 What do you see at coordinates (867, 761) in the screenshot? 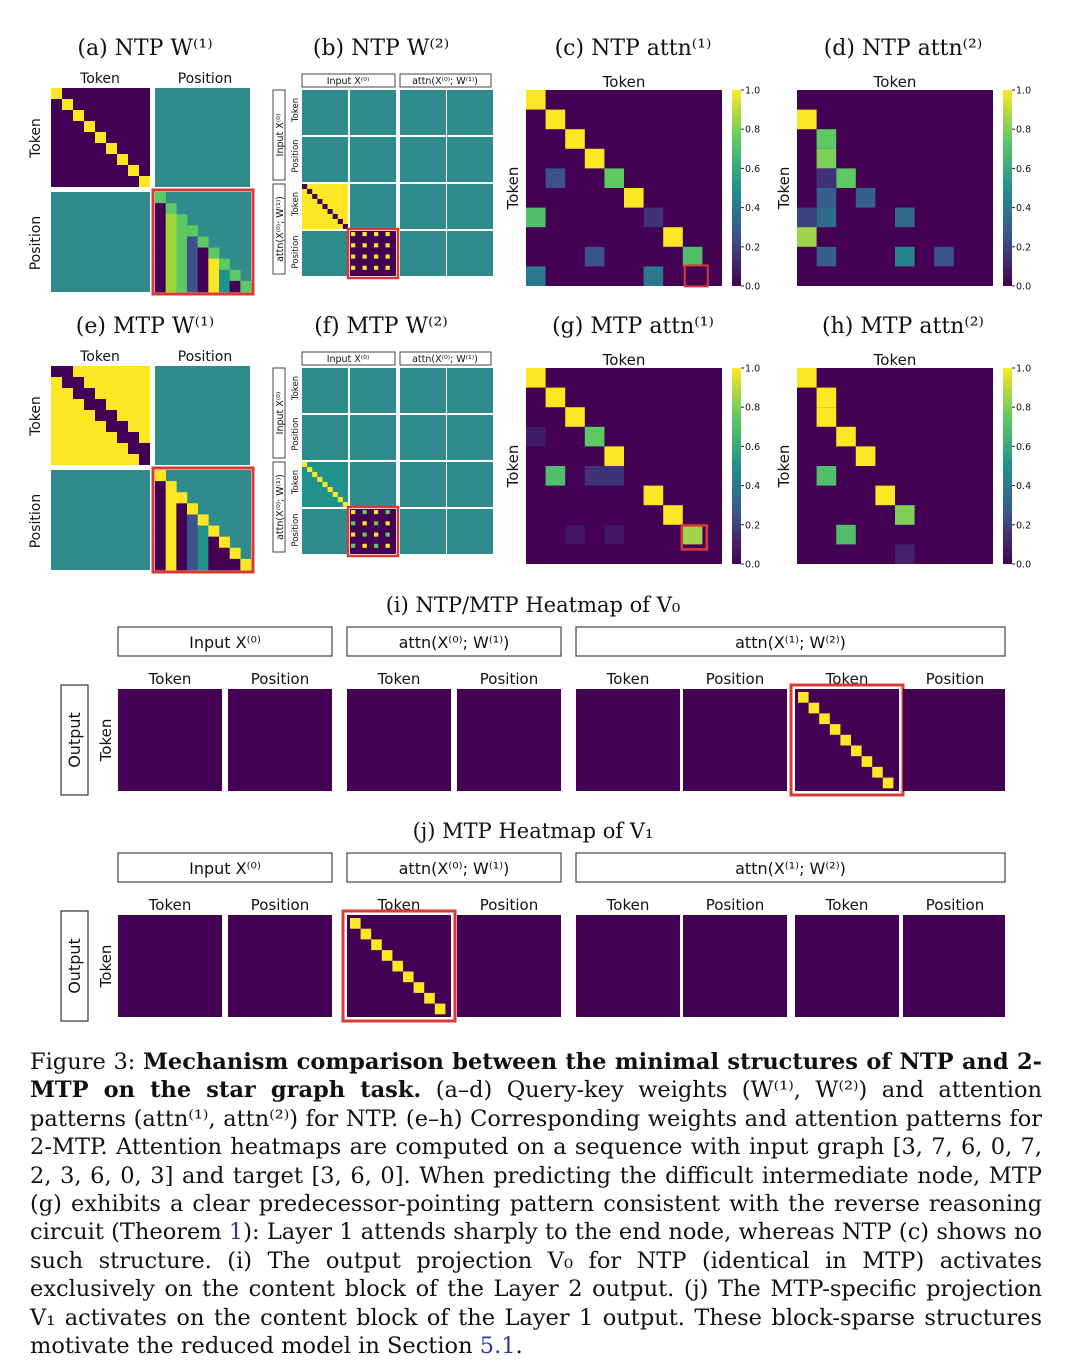
I see `v-diag-cell-i` at bounding box center [867, 761].